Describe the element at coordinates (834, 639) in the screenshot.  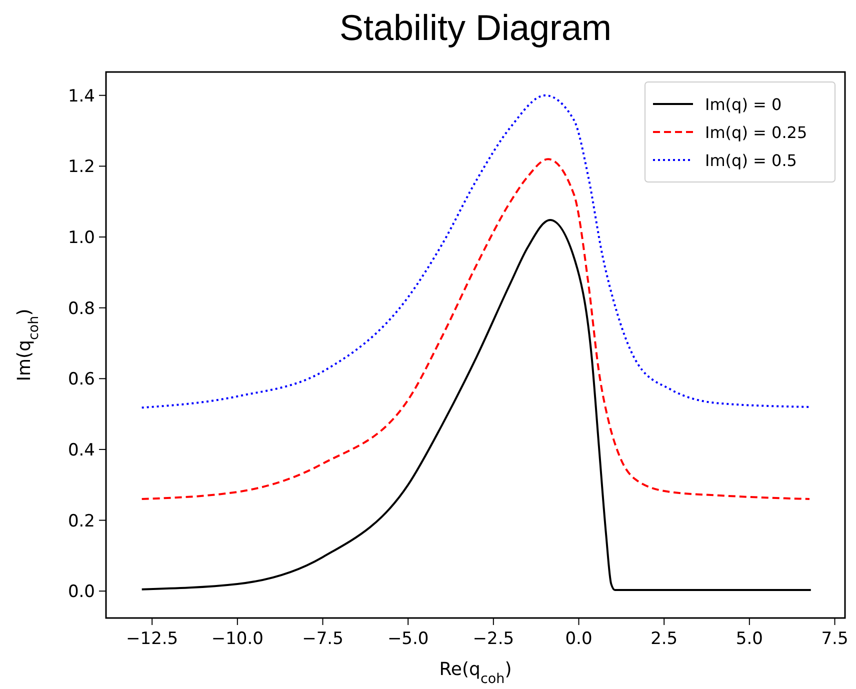
I see `x-tick-label: 7.5` at that location.